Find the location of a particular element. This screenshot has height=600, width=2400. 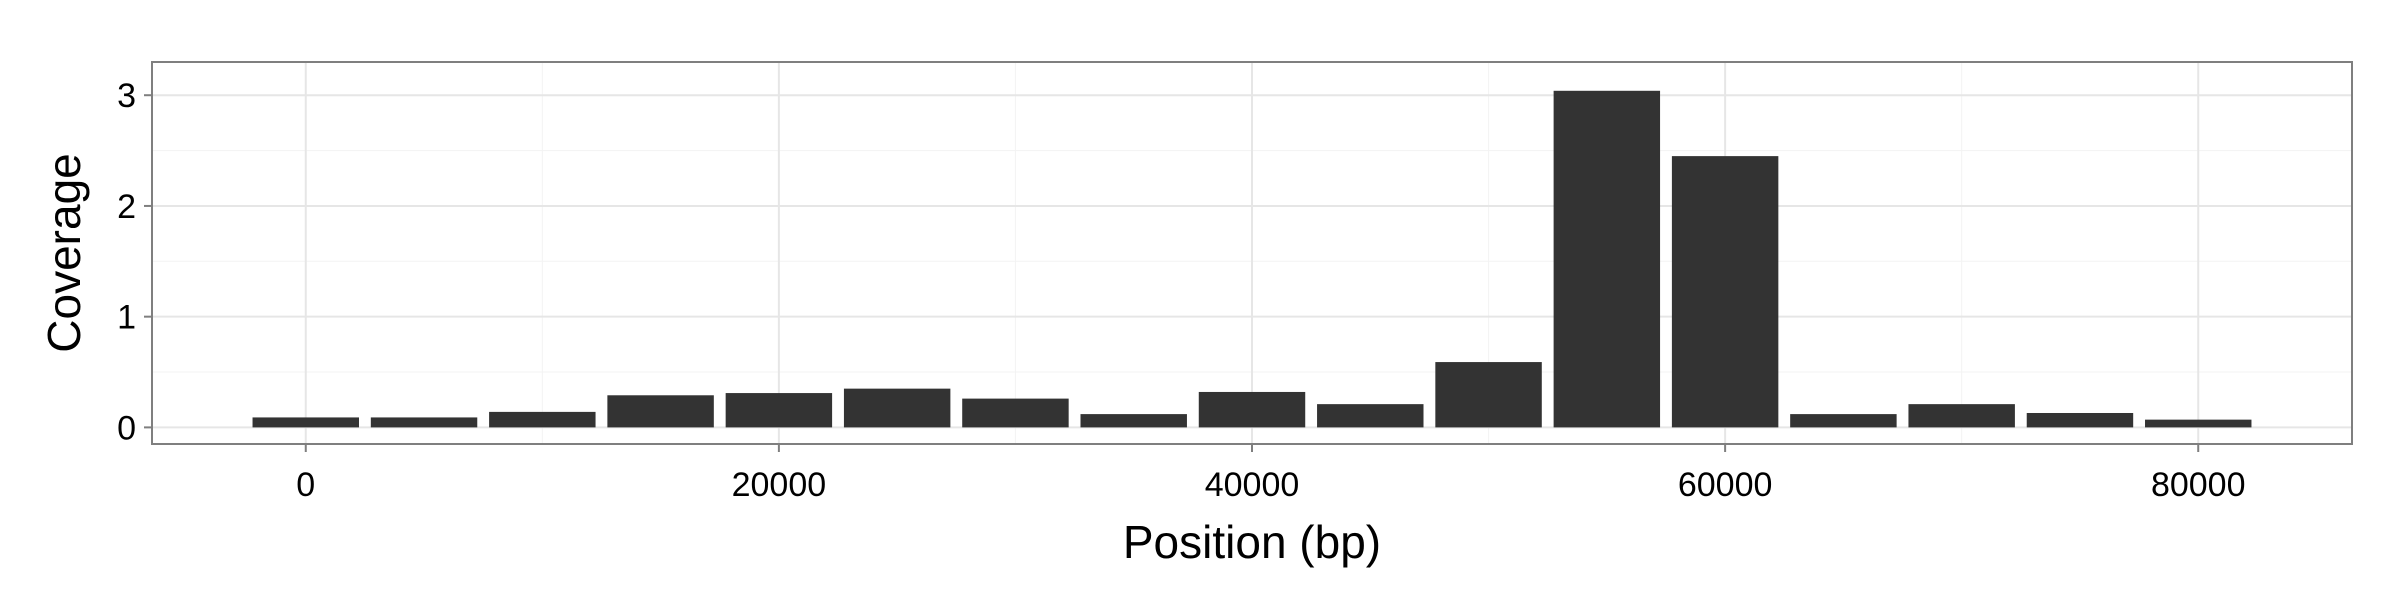

y-tick-label: 3 is located at coordinates (126, 96).